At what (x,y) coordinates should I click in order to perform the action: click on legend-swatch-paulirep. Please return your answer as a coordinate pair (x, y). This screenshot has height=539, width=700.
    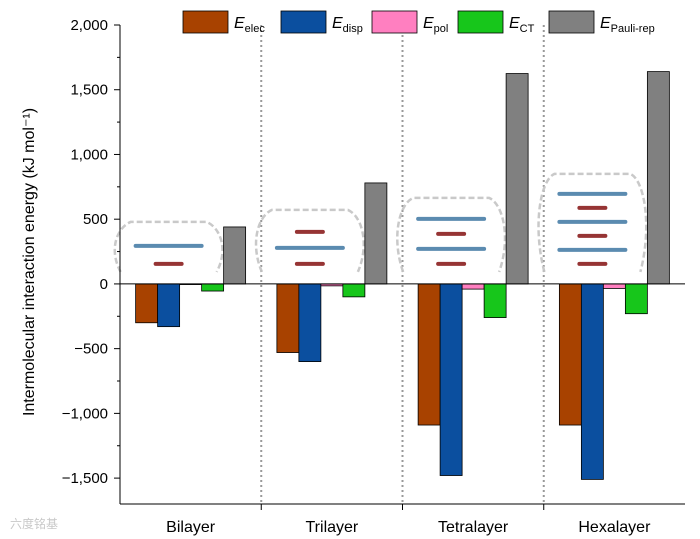
    Looking at the image, I should click on (571, 22).